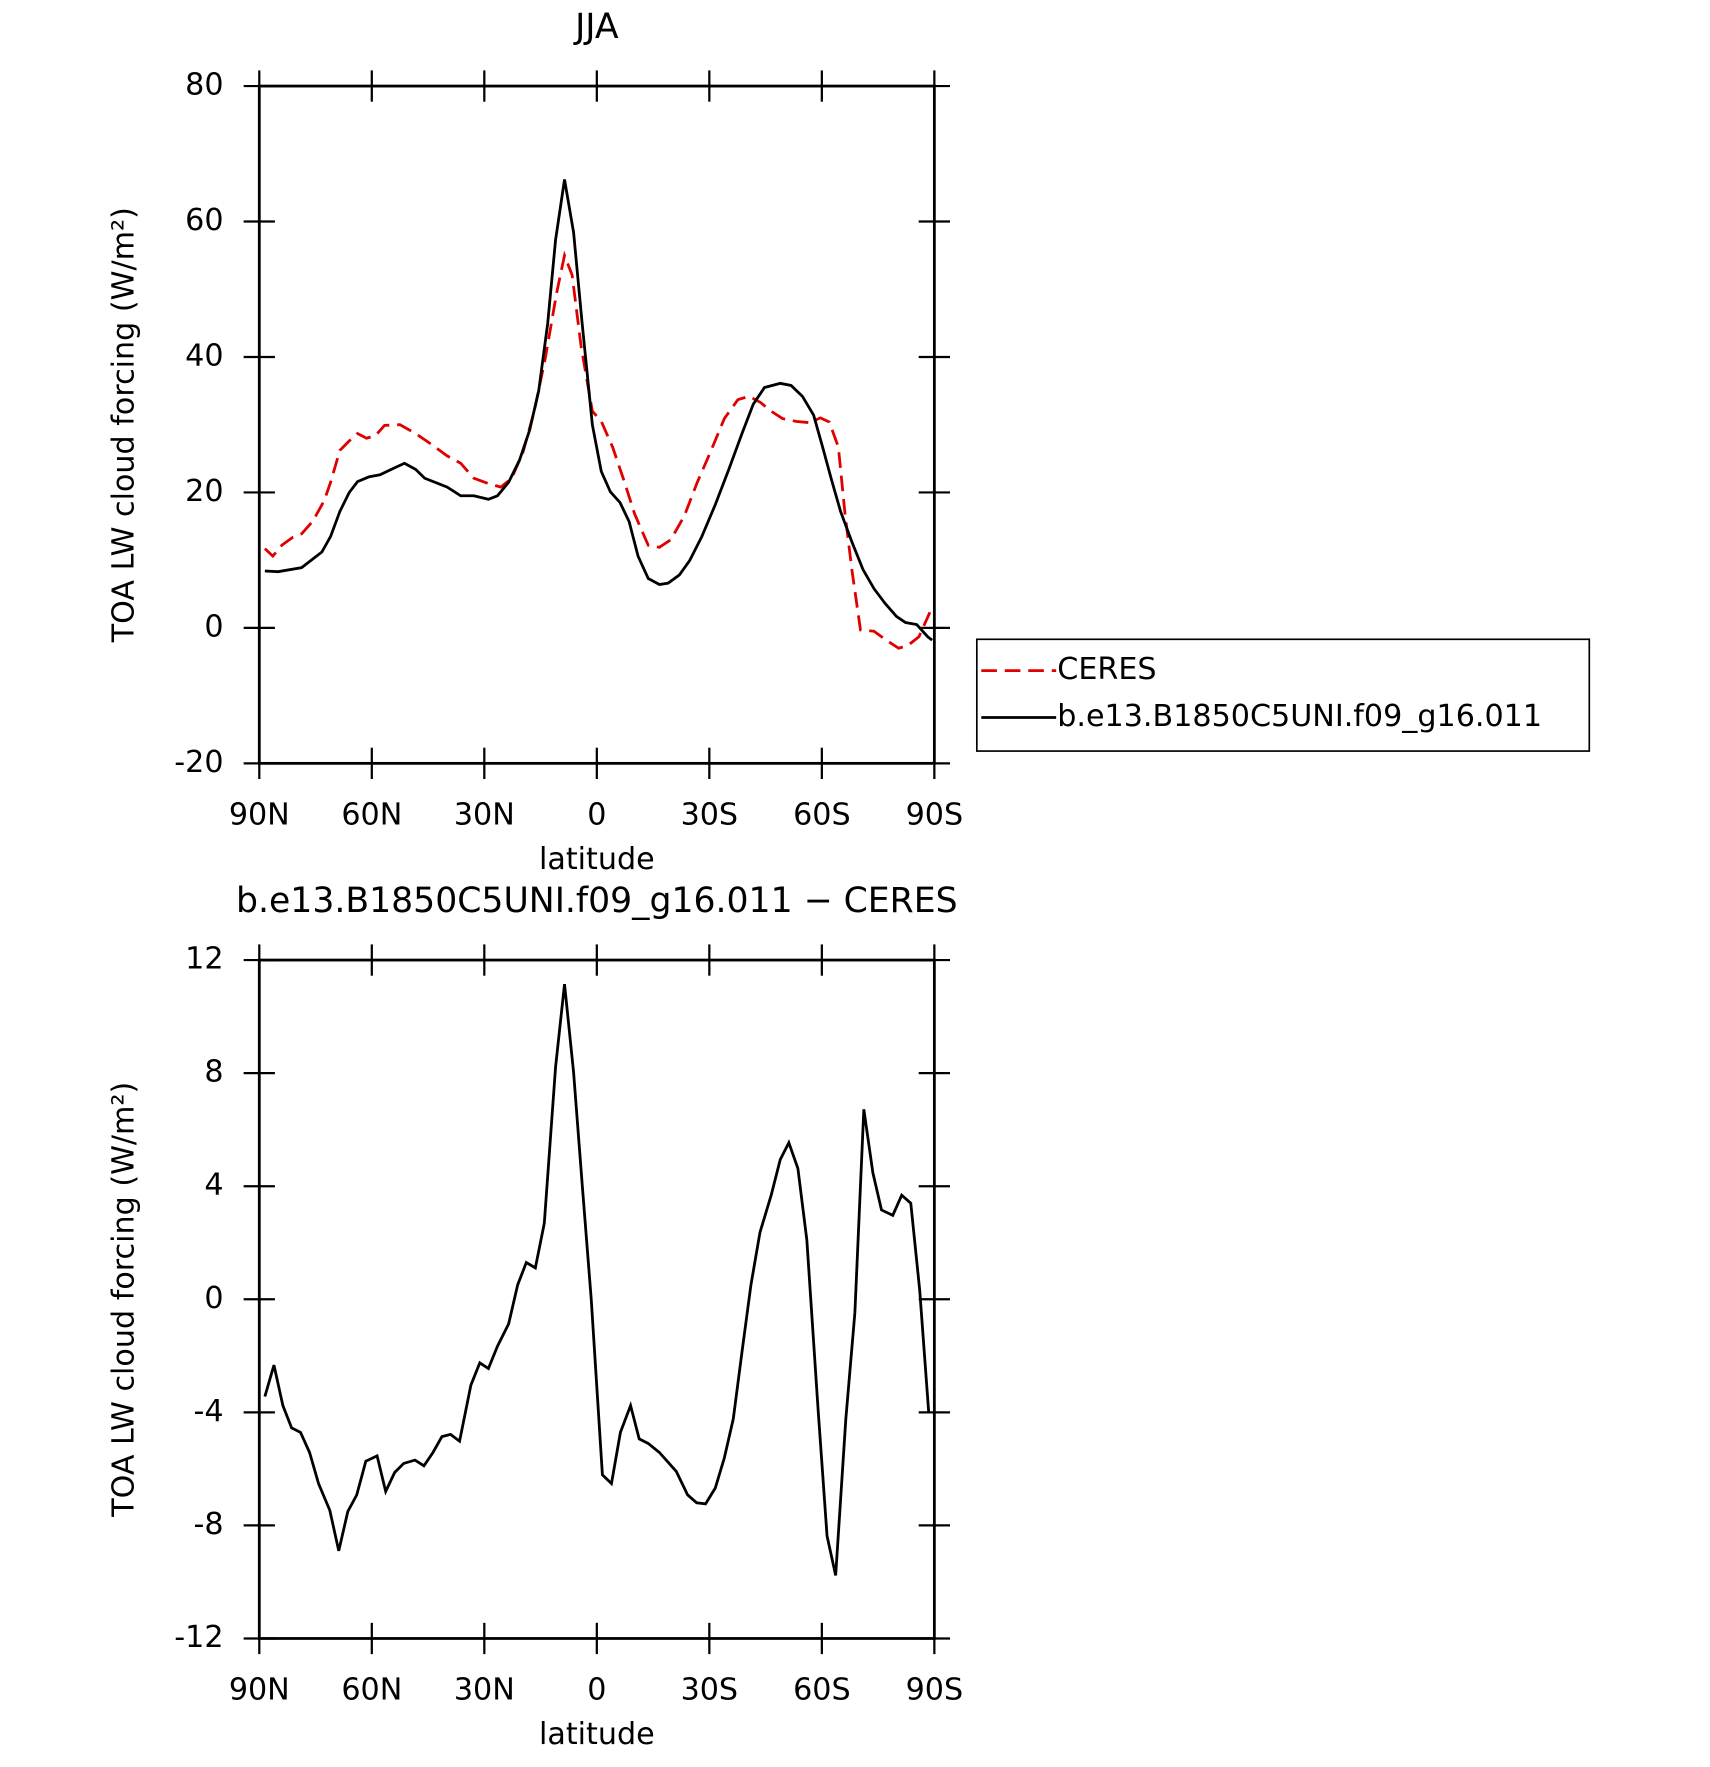 The height and width of the screenshot is (1767, 1710). Describe the element at coordinates (597, 901) in the screenshot. I see `chart-title: b.e13.B1850C5UNI.f09_g16.011 − CERES` at that location.